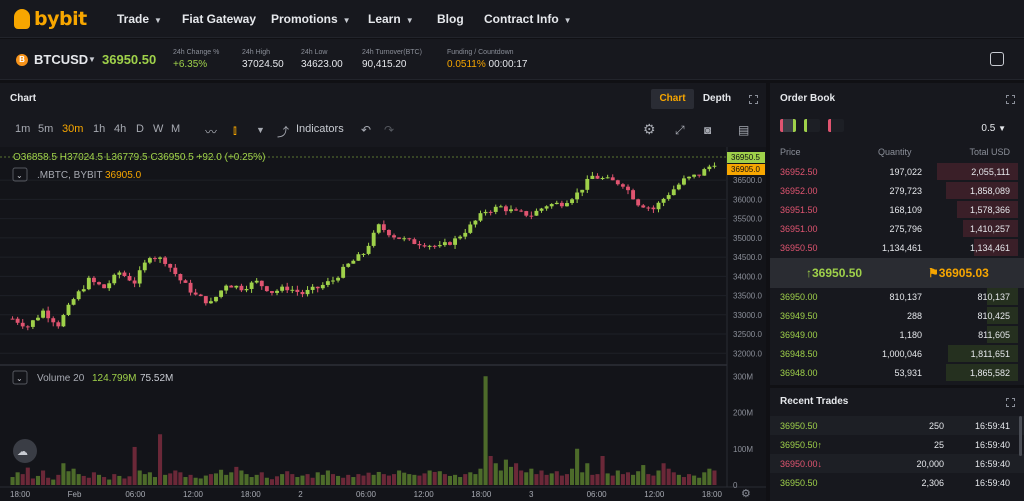 The image size is (1024, 501). What do you see at coordinates (50, 19) in the screenshot?
I see `bybit-logo: bybit` at bounding box center [50, 19].